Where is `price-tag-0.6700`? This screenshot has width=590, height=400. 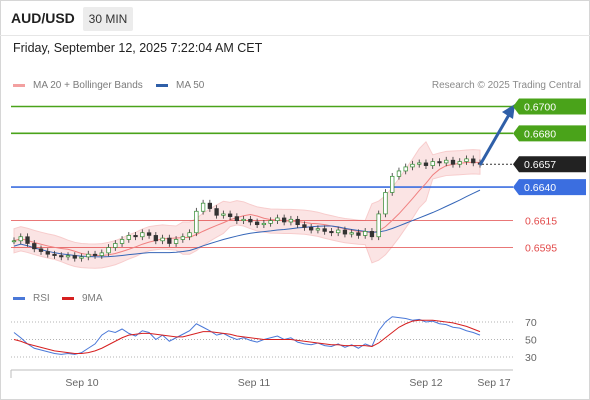 price-tag-0.6700 is located at coordinates (549, 106).